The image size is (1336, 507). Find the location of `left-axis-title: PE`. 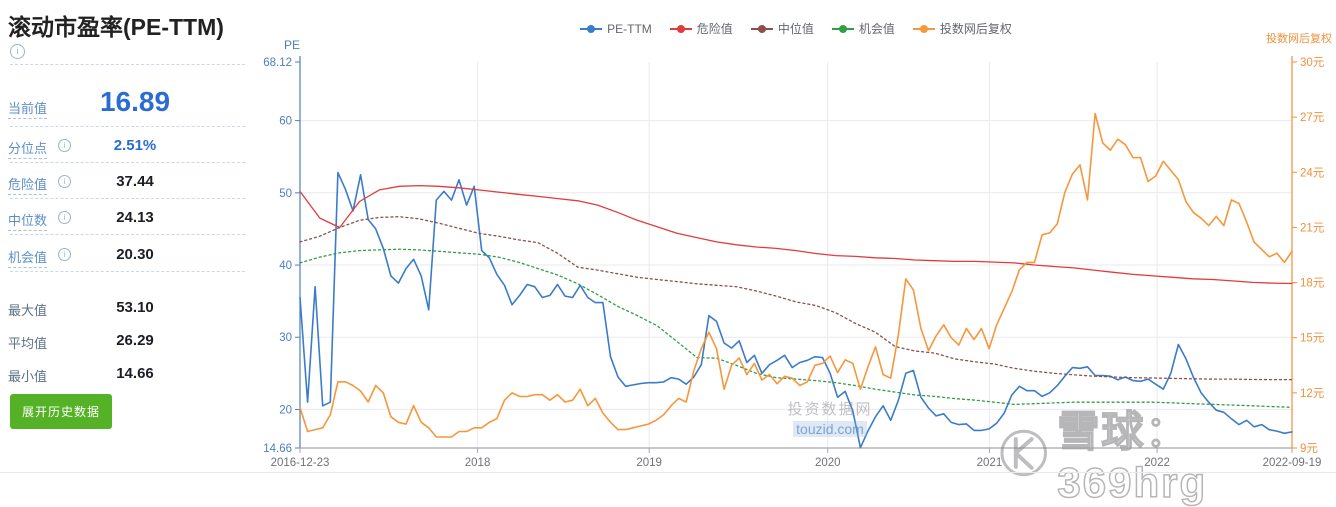

left-axis-title: PE is located at coordinates (292, 45).